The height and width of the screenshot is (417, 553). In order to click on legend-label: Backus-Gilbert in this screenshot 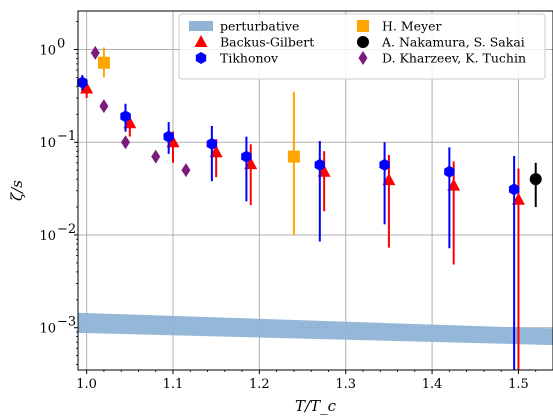, I will do `click(267, 42)`.